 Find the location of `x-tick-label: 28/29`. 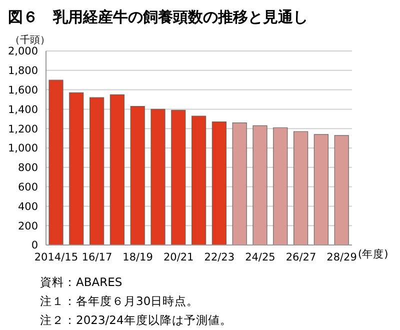

x-tick-label: 28/29 is located at coordinates (341, 257).